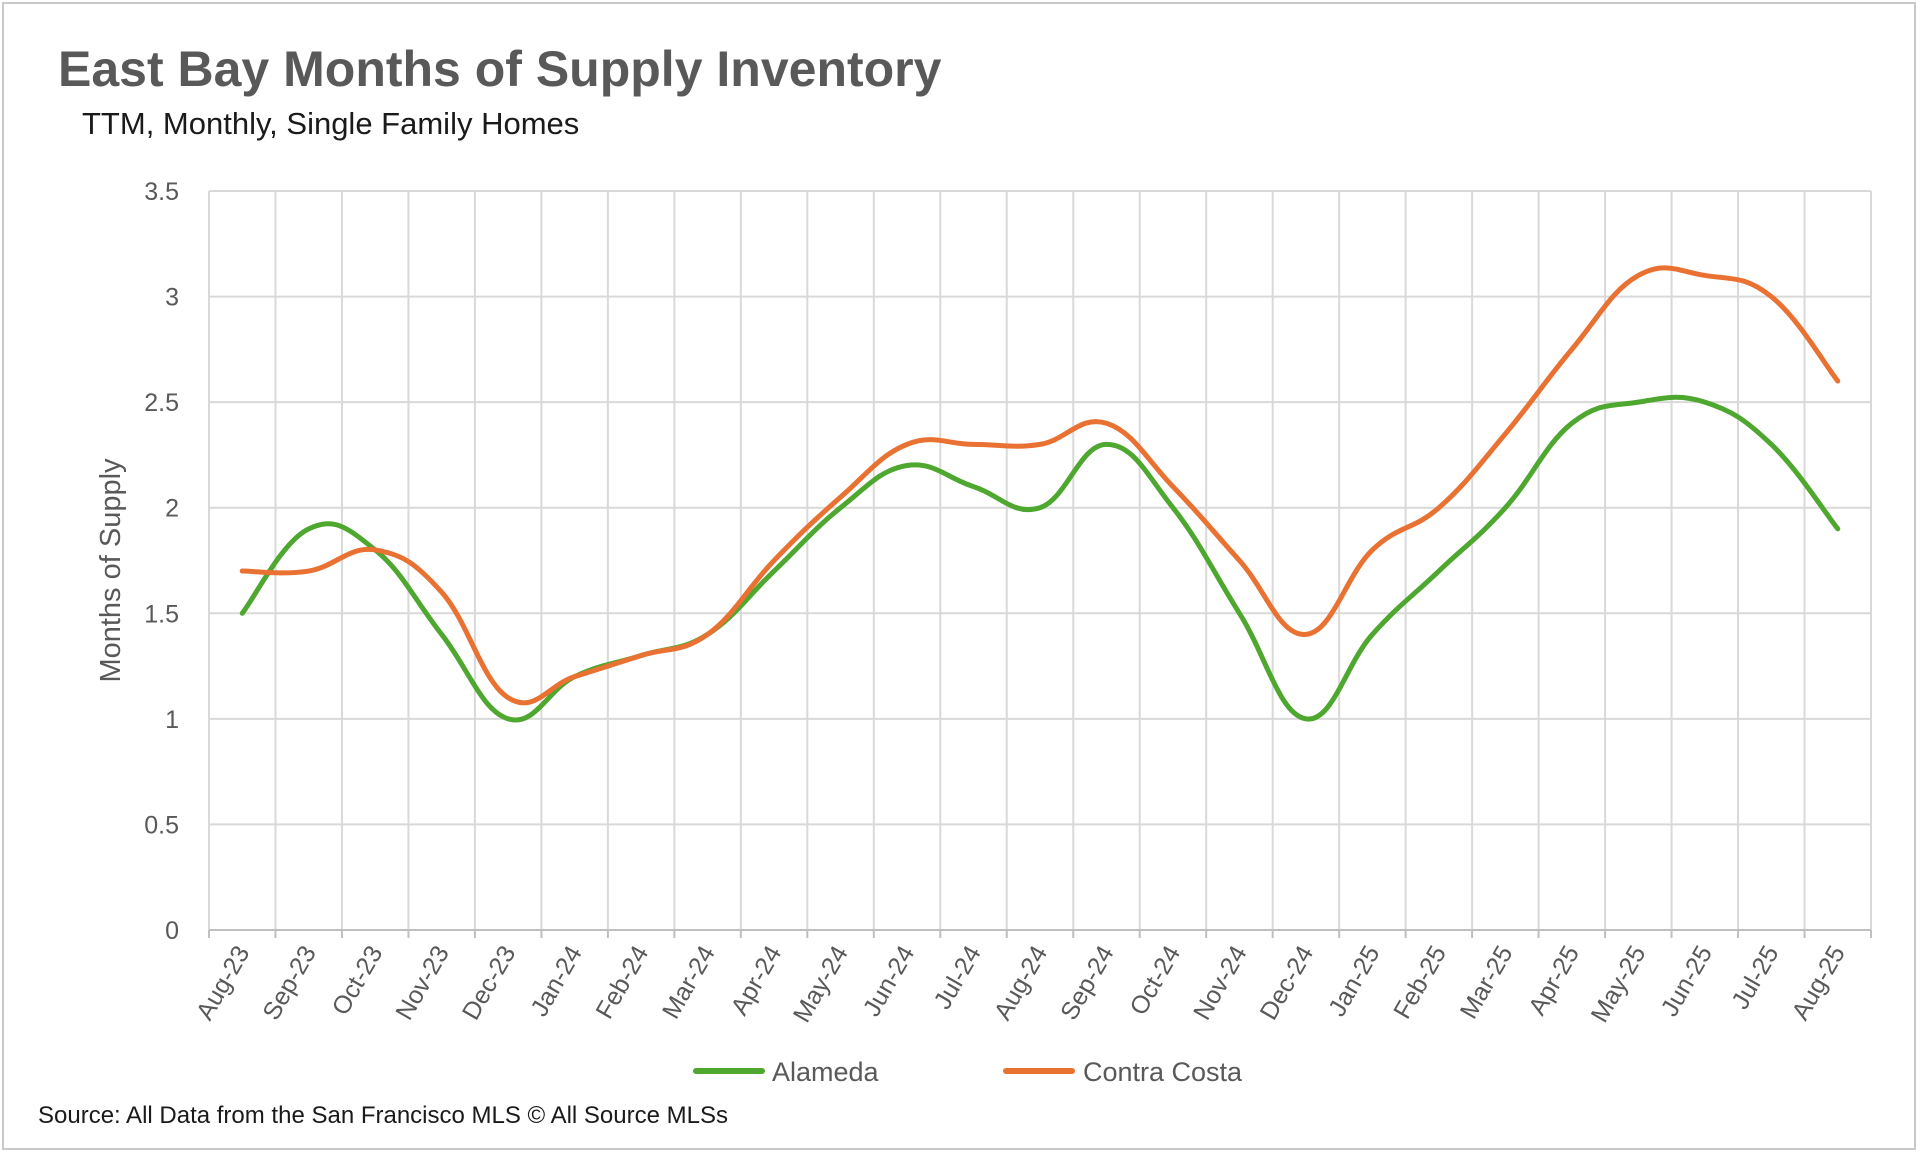 This screenshot has width=1920, height=1154. Describe the element at coordinates (1155, 980) in the screenshot. I see `x-tick-label-oct-24: Oct-24` at that location.